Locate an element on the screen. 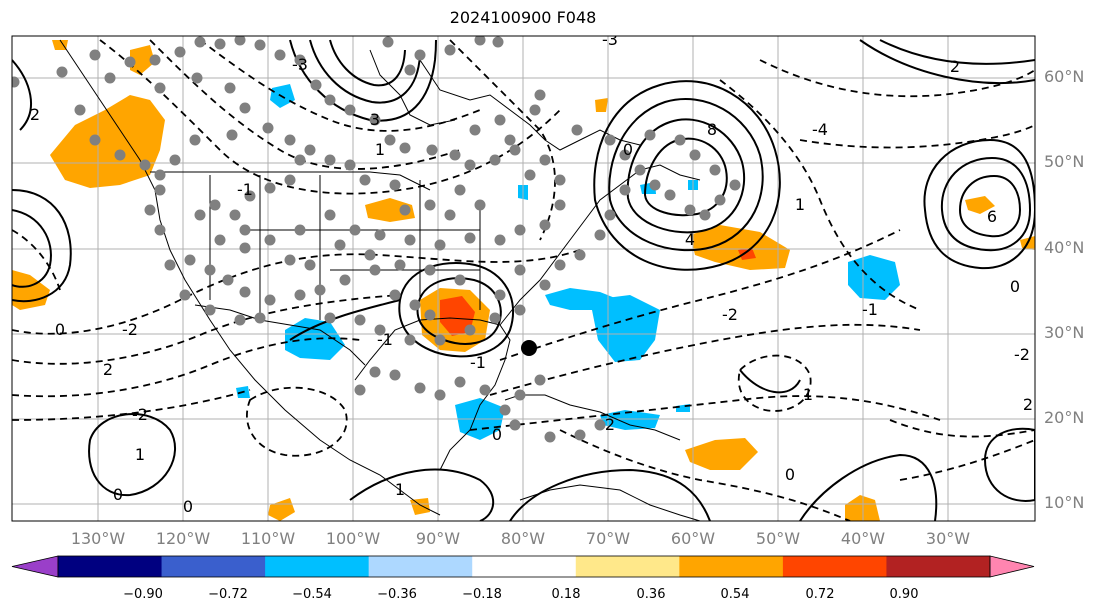 The image size is (1105, 615). colorbar-over-extension is located at coordinates (1012, 566).